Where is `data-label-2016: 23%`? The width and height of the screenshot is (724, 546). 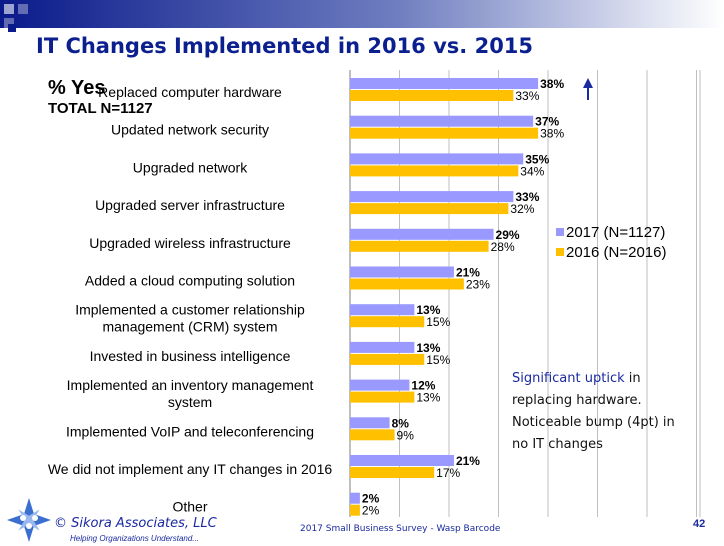
data-label-2016: 23% is located at coordinates (478, 285).